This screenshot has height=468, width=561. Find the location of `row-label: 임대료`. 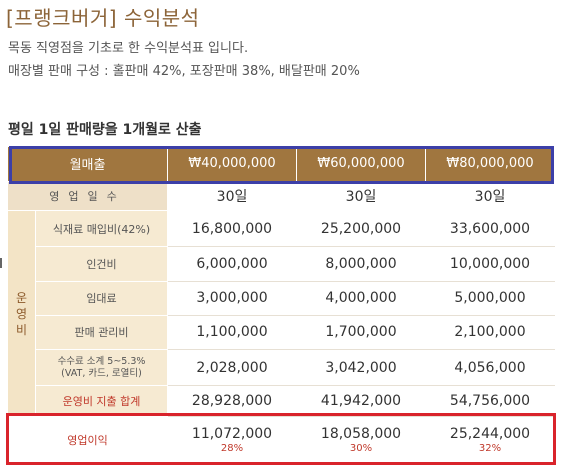

row-label: 임대료 is located at coordinates (101, 298).